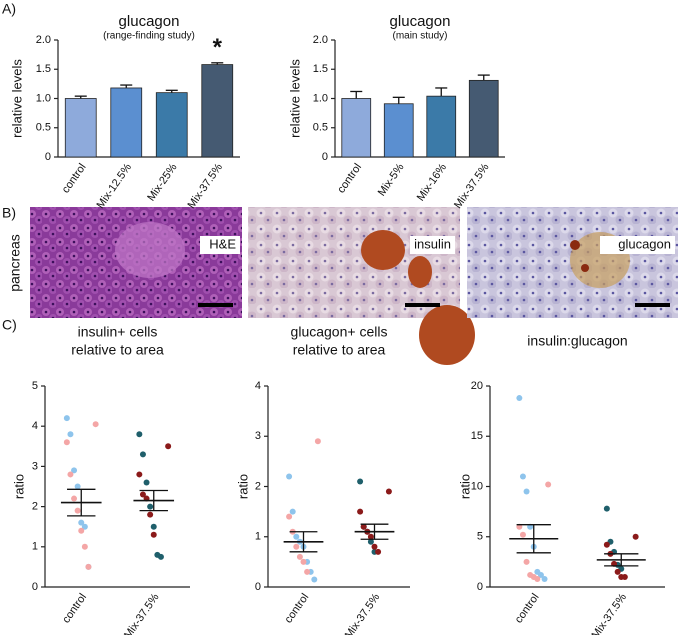 This screenshot has width=685, height=635. Describe the element at coordinates (339, 350) in the screenshot. I see `chart-subtitle: relative to area` at that location.